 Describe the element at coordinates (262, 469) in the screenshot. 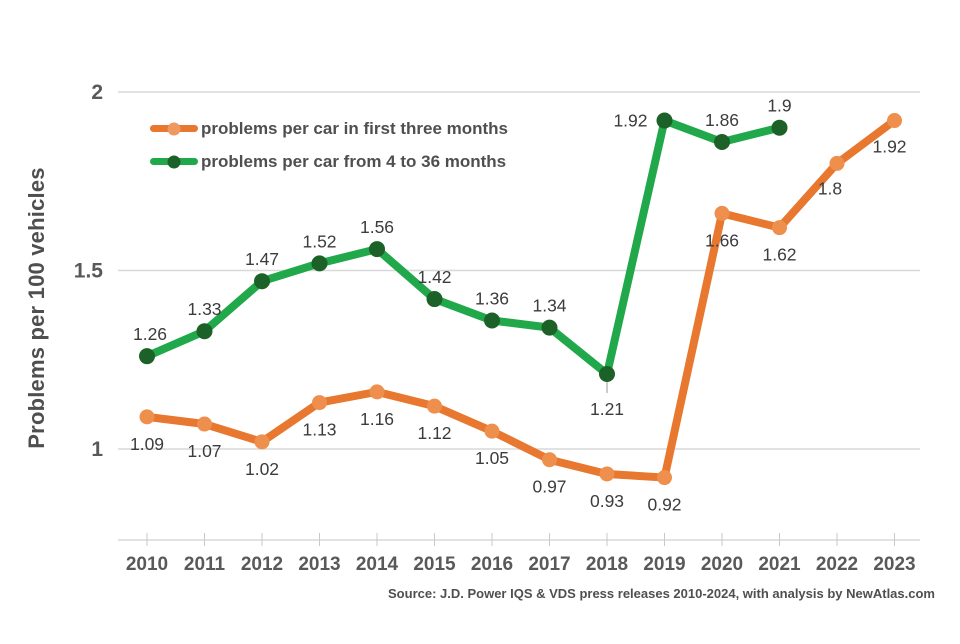

I see `data-label: 1.02` at that location.